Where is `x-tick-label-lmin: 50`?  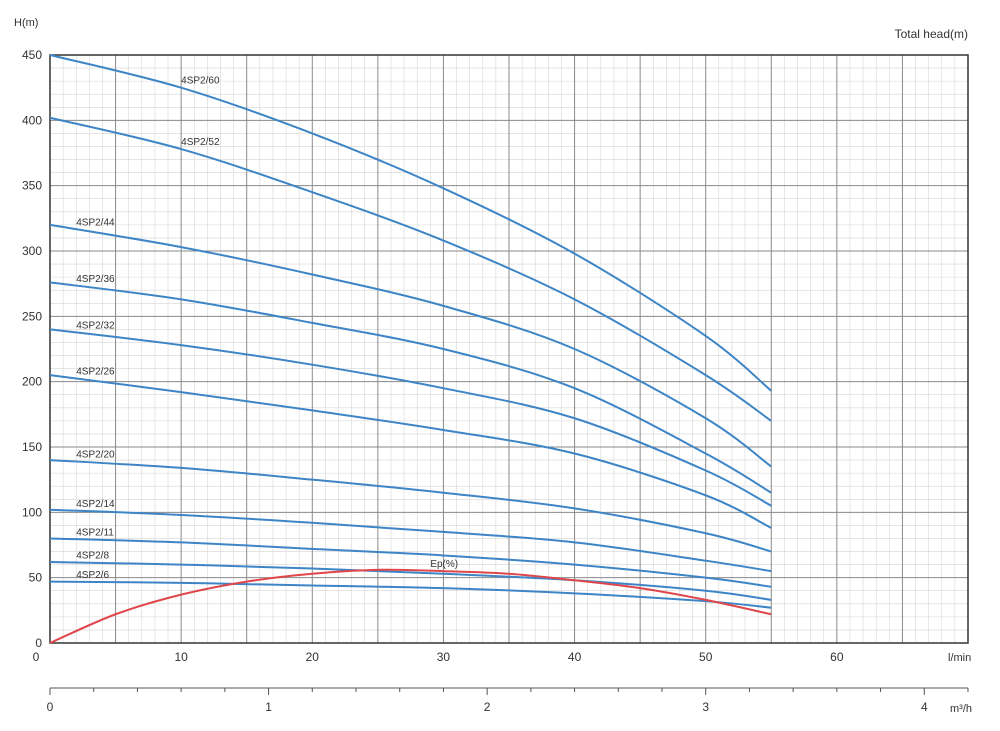 x-tick-label-lmin: 50 is located at coordinates (706, 657).